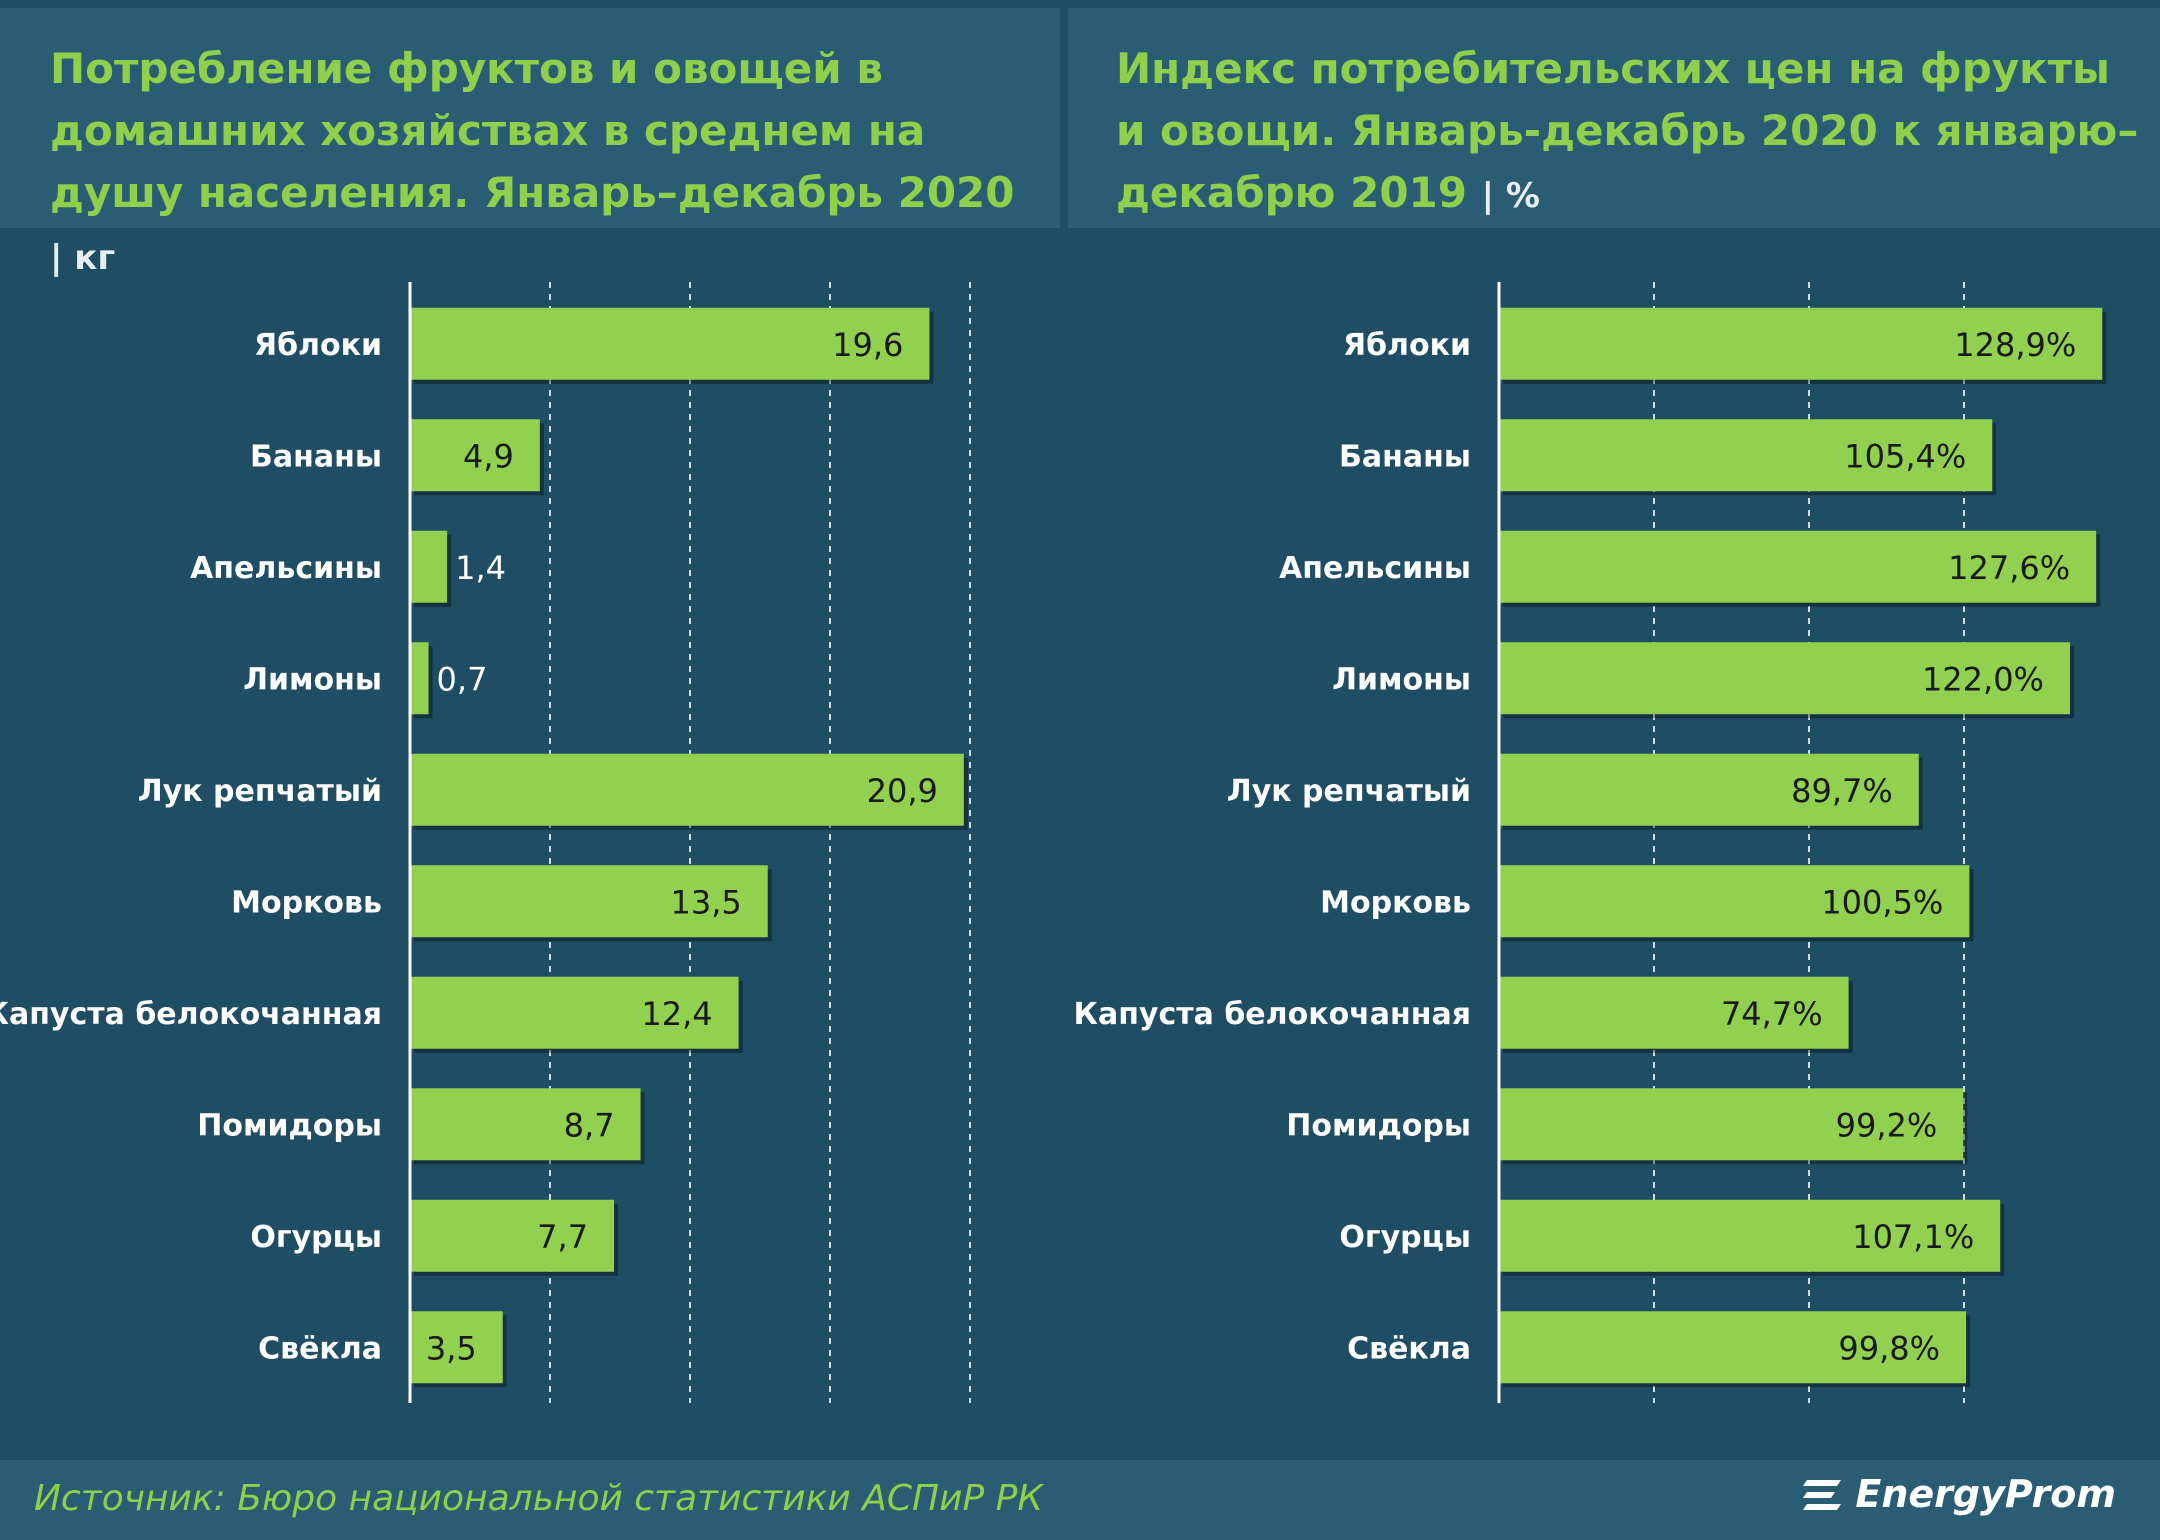  I want to click on logo-text: EnergyProm, so click(1985, 1494).